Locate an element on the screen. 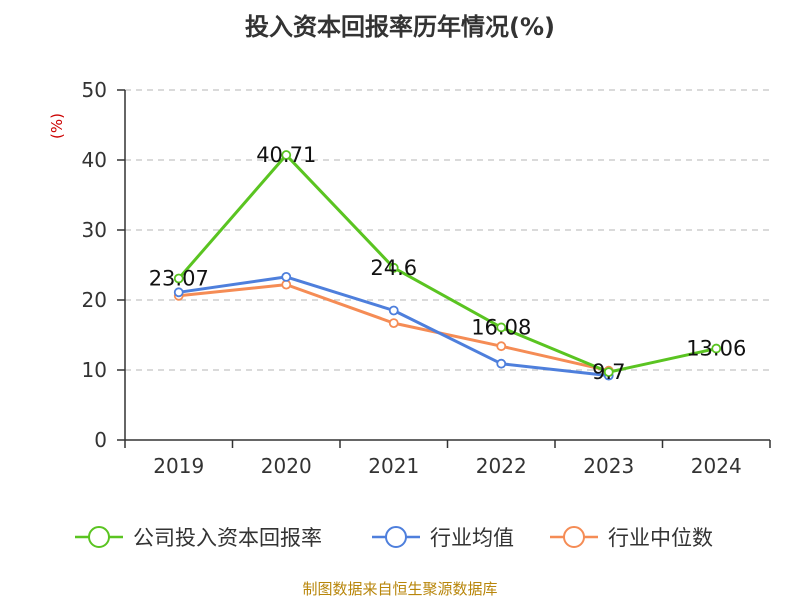 The image size is (800, 600). legend-item: 行业中位数 is located at coordinates (631, 538).